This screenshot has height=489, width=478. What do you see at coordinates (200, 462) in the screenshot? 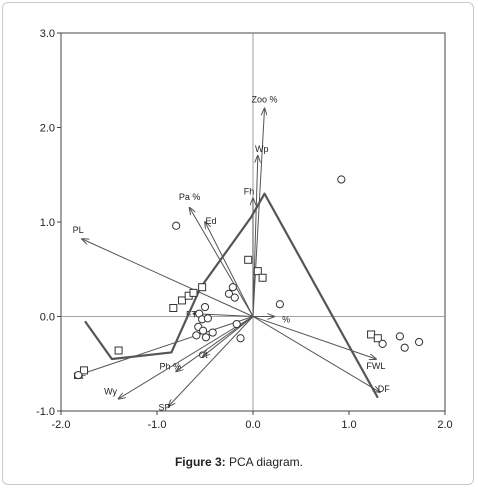
I see `caption-prefix: Figure 3:` at bounding box center [200, 462].